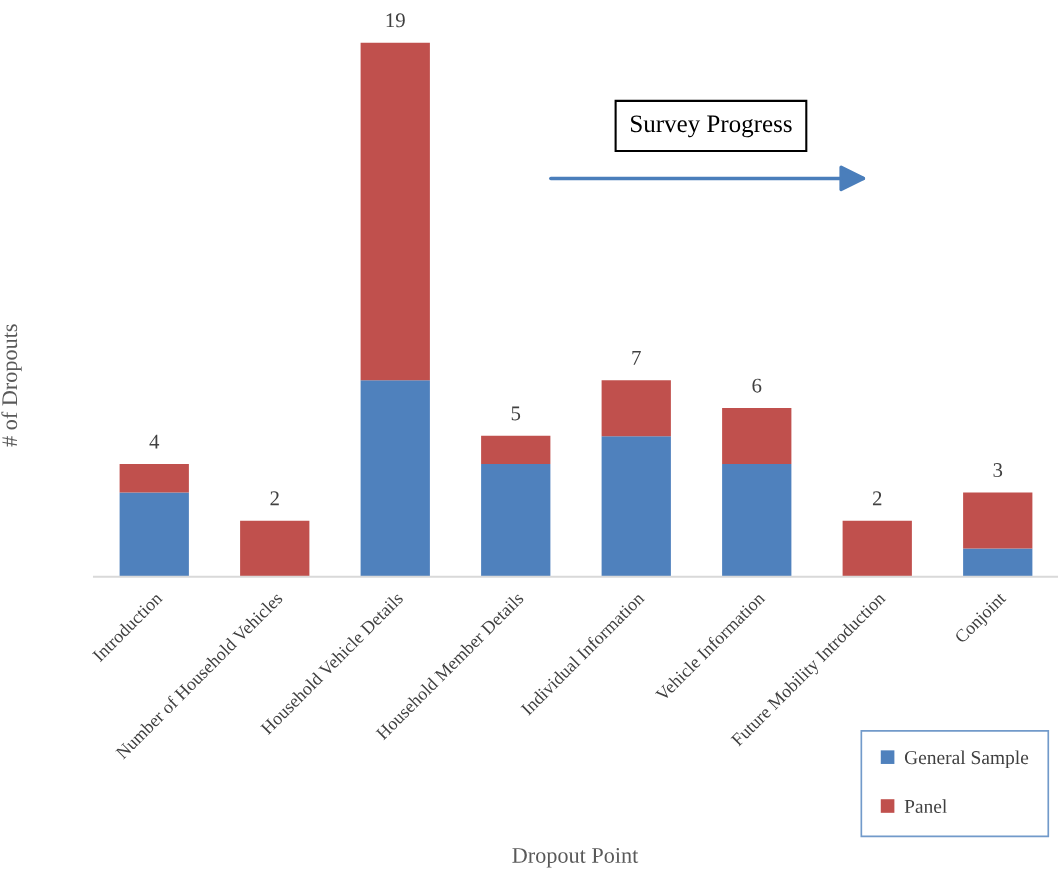 This screenshot has height=886, width=1058. I want to click on annotation: 5, so click(516, 413).